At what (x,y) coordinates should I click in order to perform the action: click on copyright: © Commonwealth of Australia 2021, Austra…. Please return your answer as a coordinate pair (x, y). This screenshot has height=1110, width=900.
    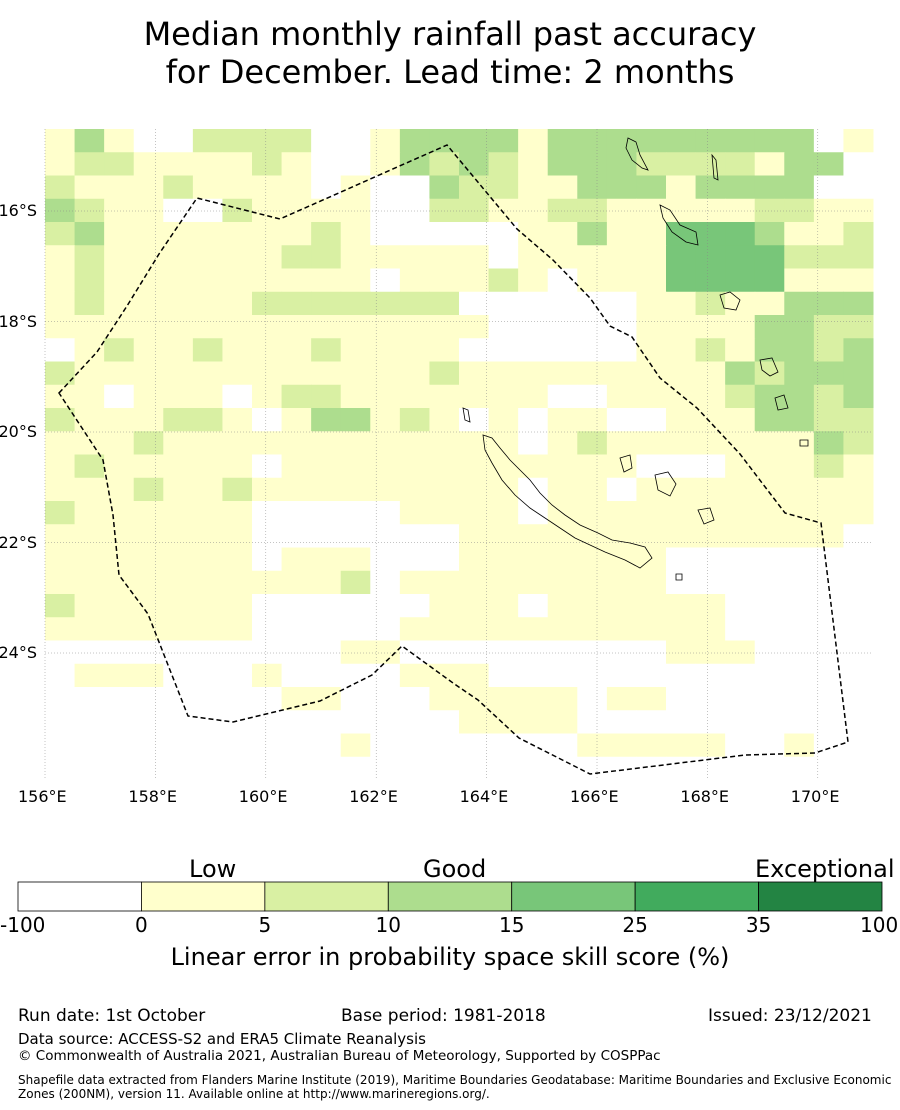
    Looking at the image, I should click on (339, 1056).